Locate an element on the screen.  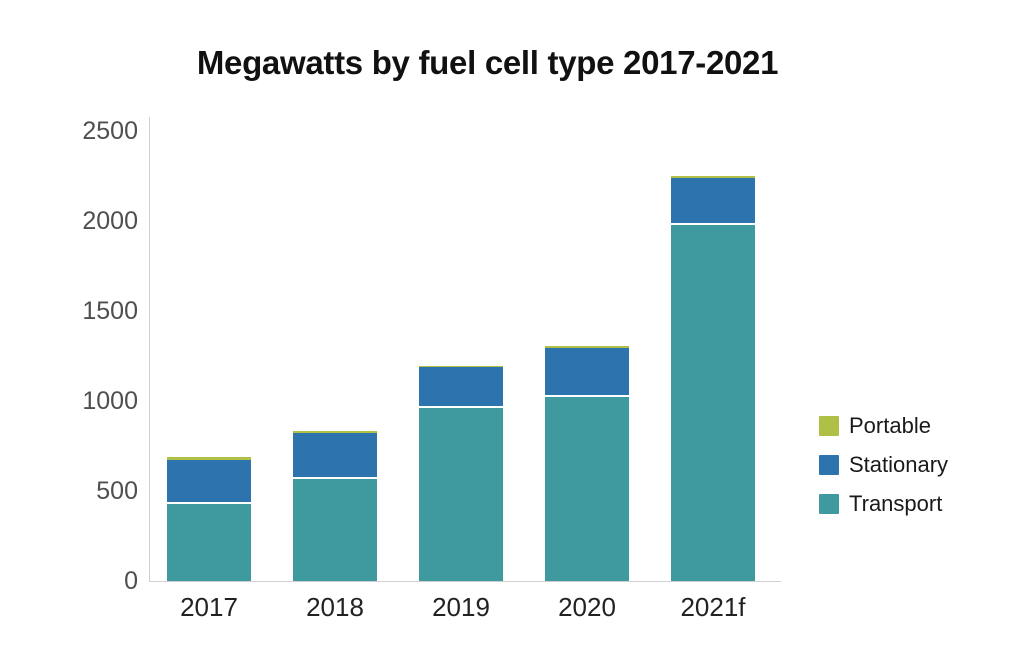
bar-2020 is located at coordinates (587, 463).